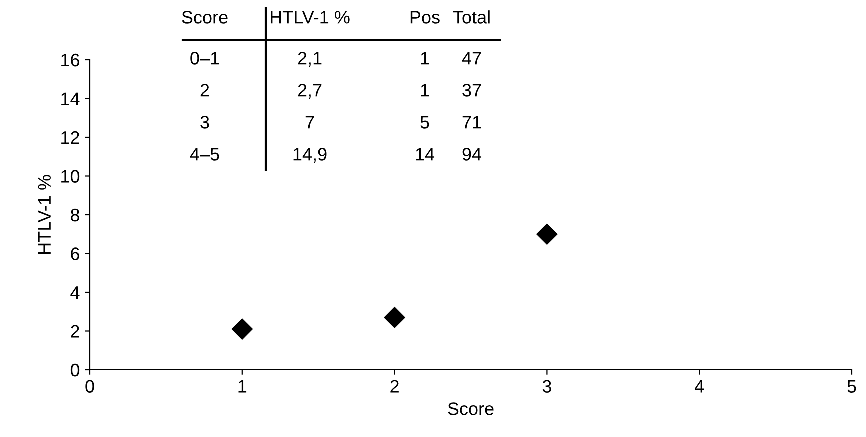 This screenshot has width=866, height=437. I want to click on annotation: 3, so click(205, 122).